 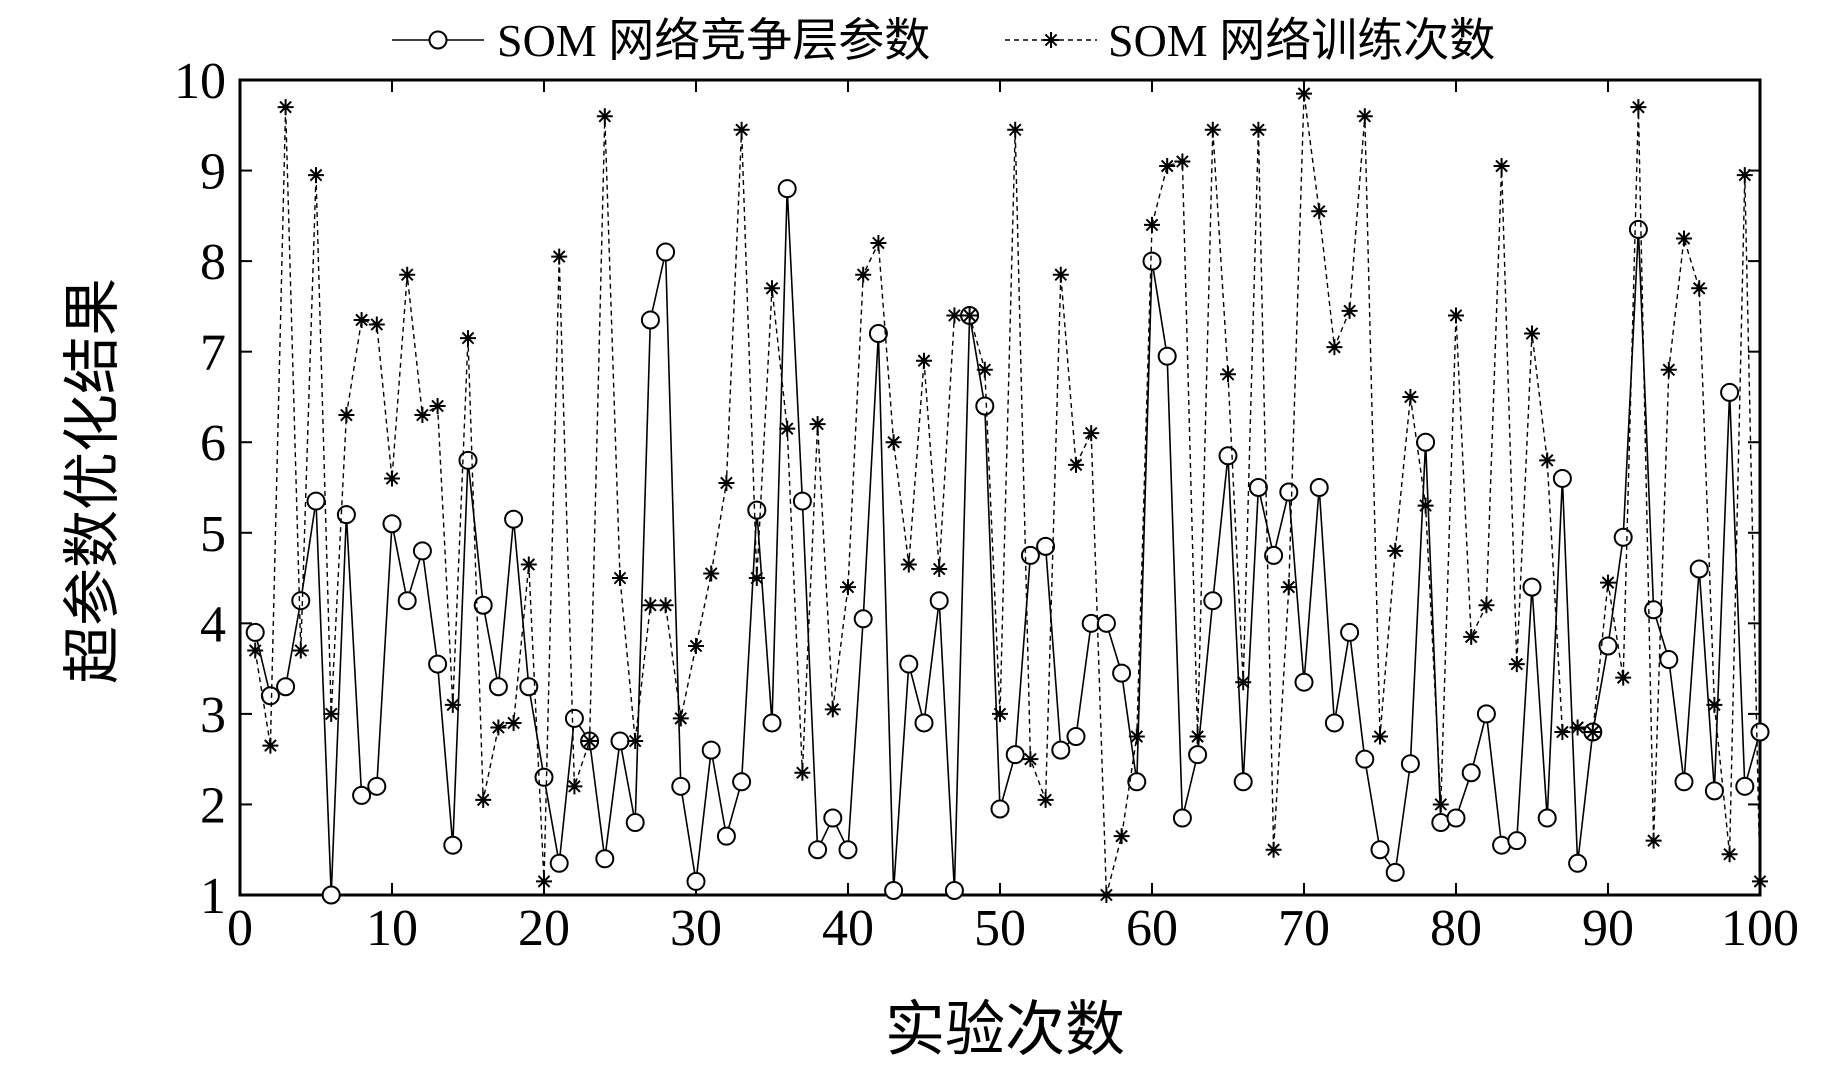 I want to click on y-tick-label: 4, so click(x=213, y=624).